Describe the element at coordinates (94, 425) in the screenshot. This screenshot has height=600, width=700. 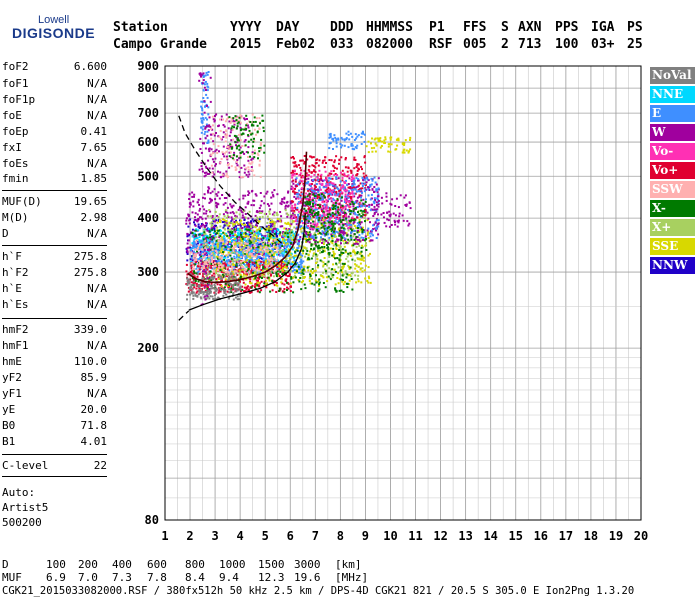
I see `param-value: 71.8` at that location.